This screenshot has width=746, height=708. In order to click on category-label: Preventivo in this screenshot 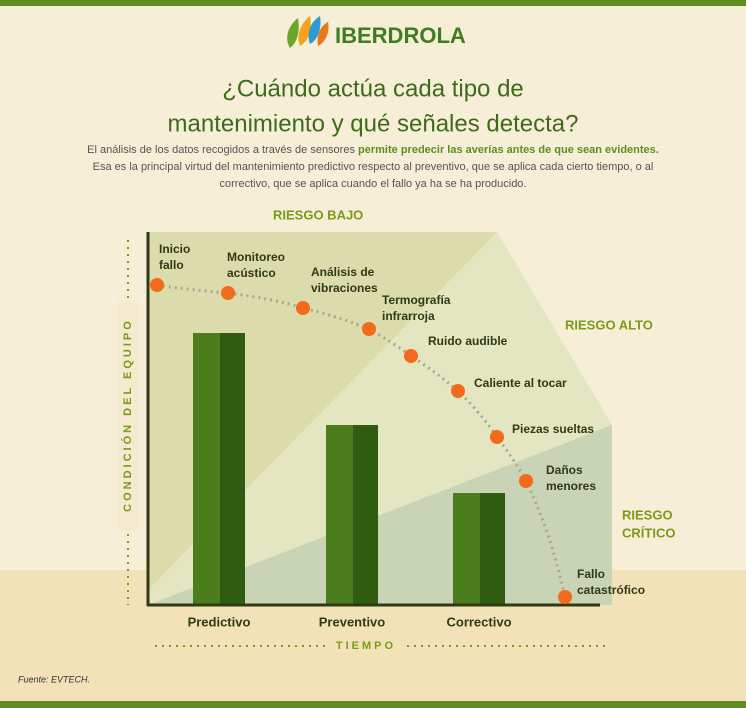, I will do `click(352, 621)`.